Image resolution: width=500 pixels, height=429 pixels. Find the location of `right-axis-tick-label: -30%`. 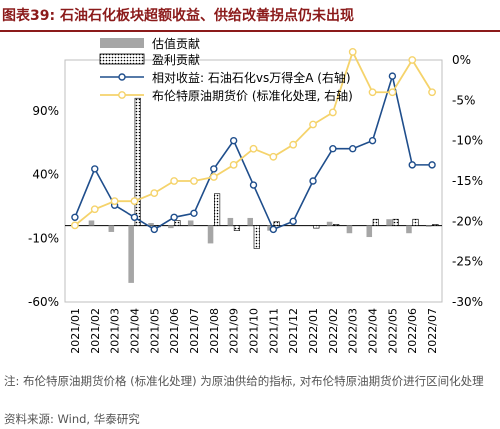

right-axis-tick-label: -30% is located at coordinates (467, 302).